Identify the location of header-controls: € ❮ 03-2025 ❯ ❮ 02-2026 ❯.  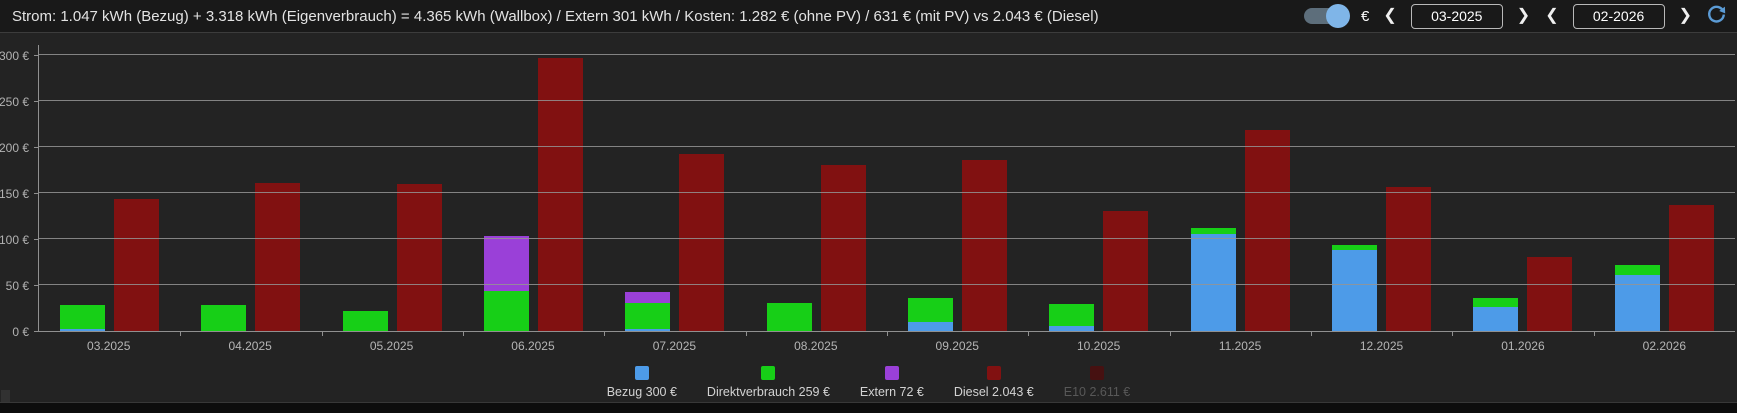
(1515, 16).